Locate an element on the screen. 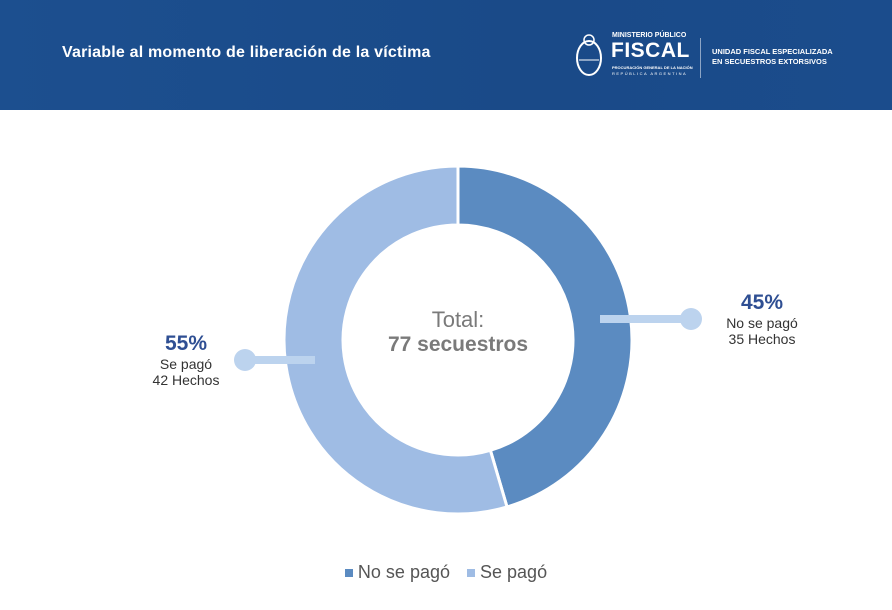 The height and width of the screenshot is (610, 892). unit-line2: EN SECUESTROS EXTORSIVOS is located at coordinates (769, 61).